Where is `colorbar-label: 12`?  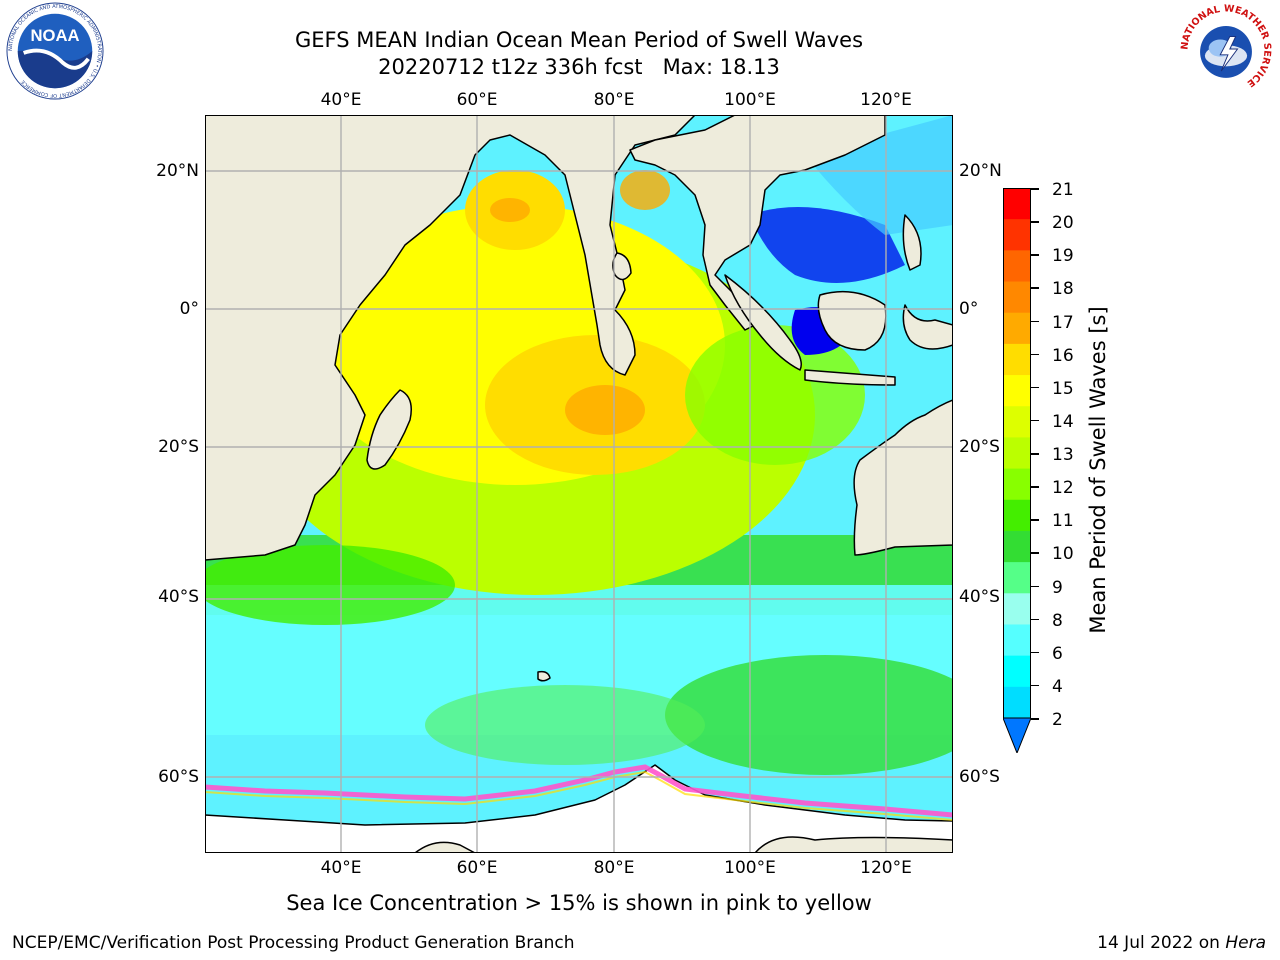 colorbar-label: 12 is located at coordinates (1063, 488).